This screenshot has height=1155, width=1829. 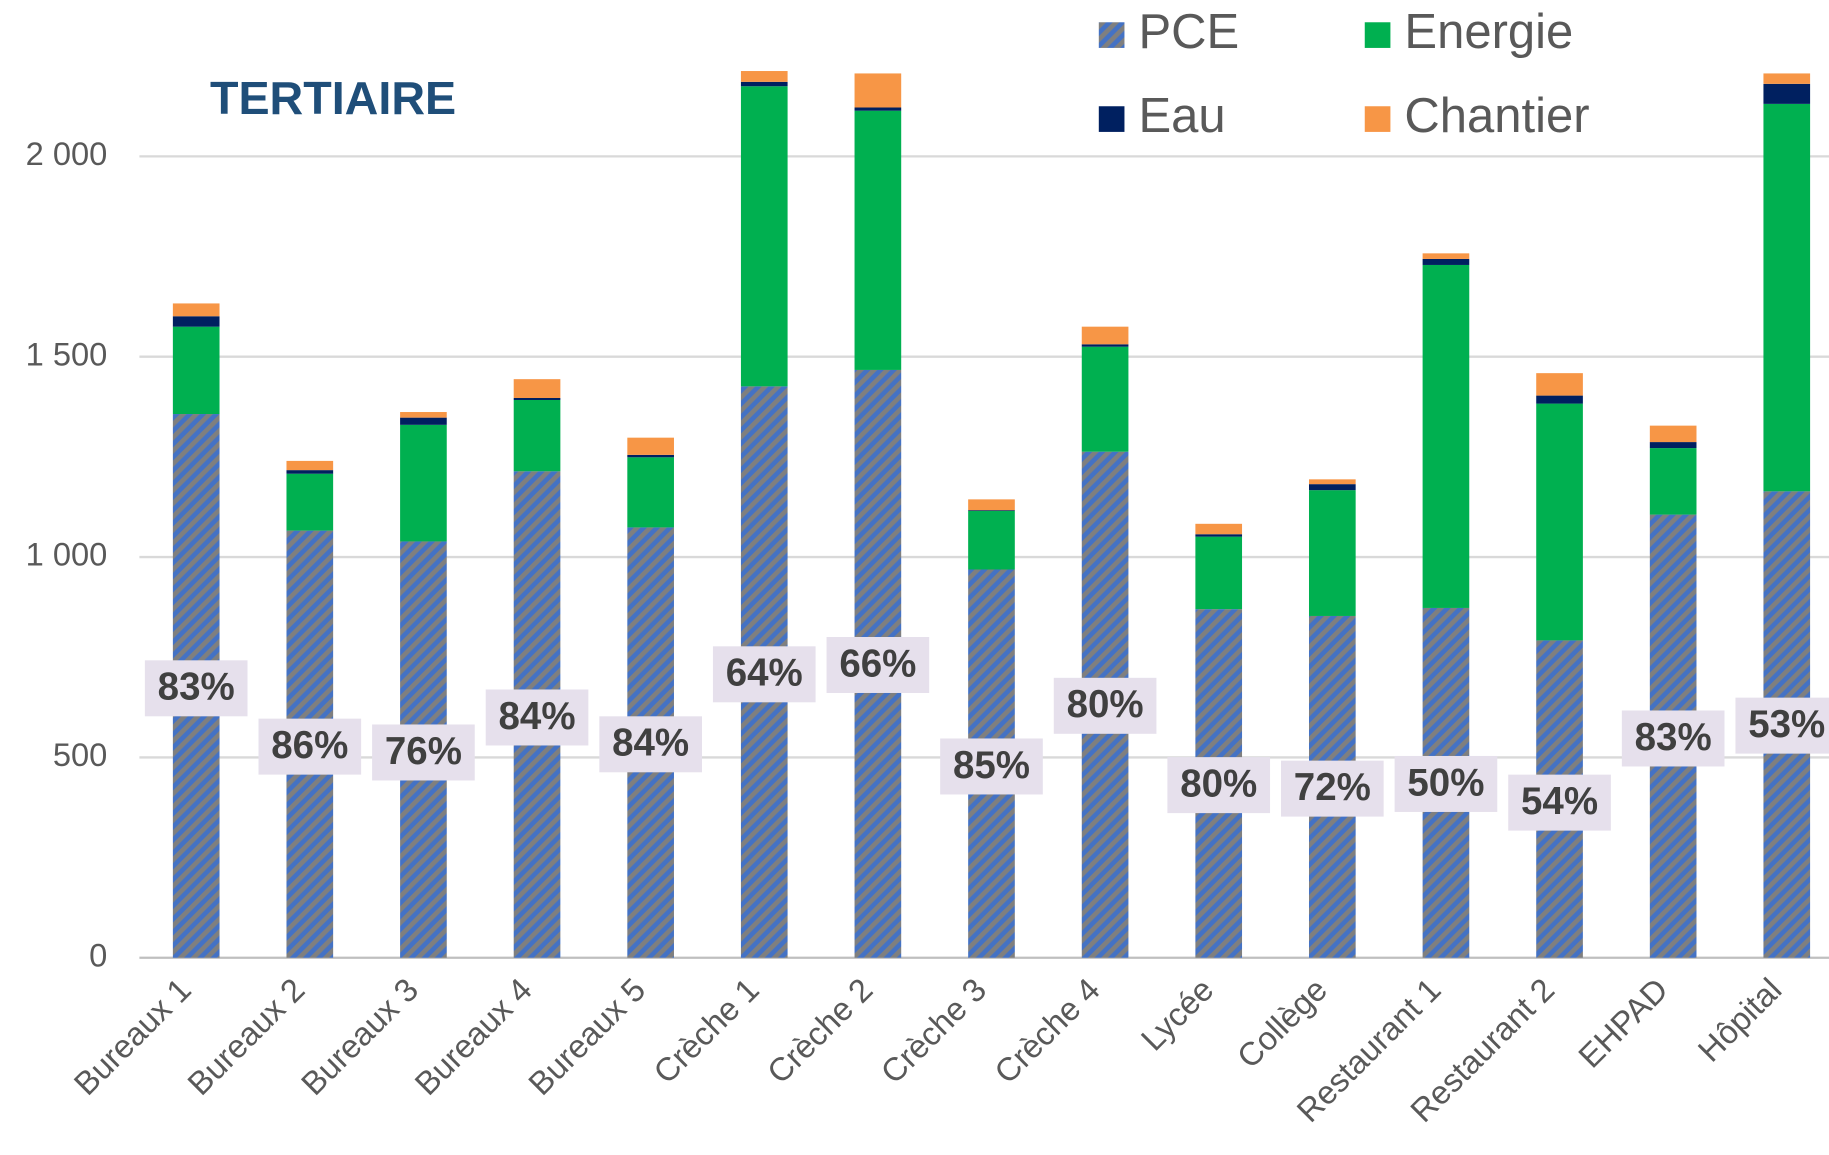 I want to click on share-label: 66%, so click(x=877, y=663).